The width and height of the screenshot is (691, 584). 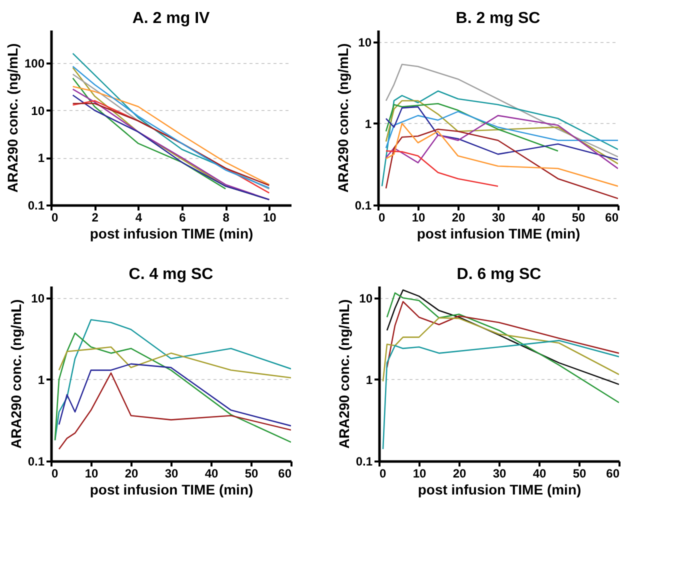 I want to click on x-tick-label: 6, so click(x=182, y=217).